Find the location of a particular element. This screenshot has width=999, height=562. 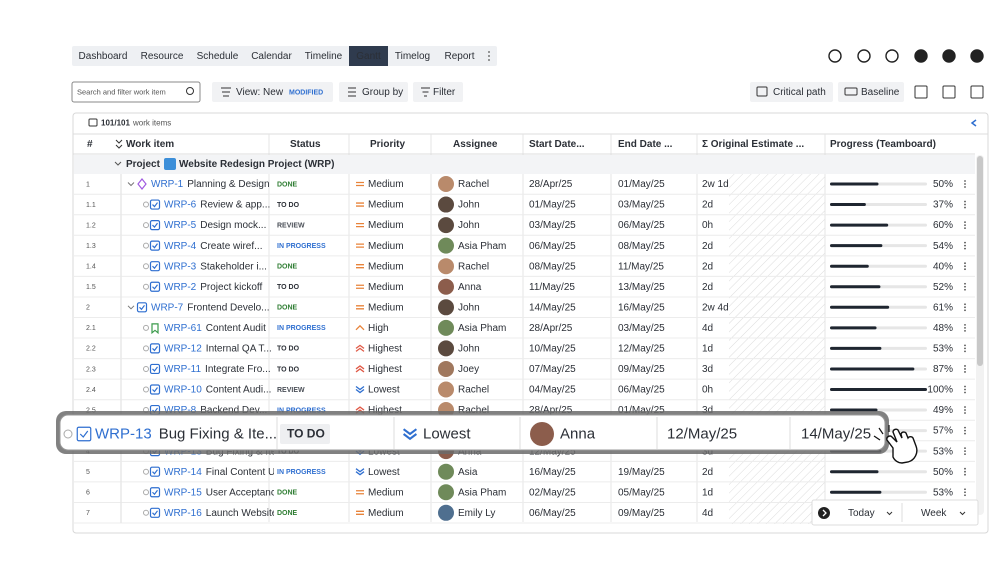

work-item-key: WRP-12 is located at coordinates (183, 349).